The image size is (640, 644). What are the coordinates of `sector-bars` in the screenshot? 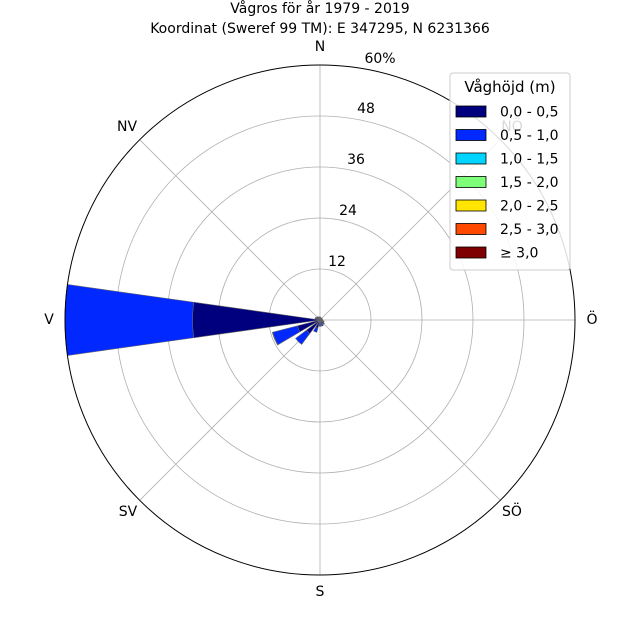 It's located at (194, 320).